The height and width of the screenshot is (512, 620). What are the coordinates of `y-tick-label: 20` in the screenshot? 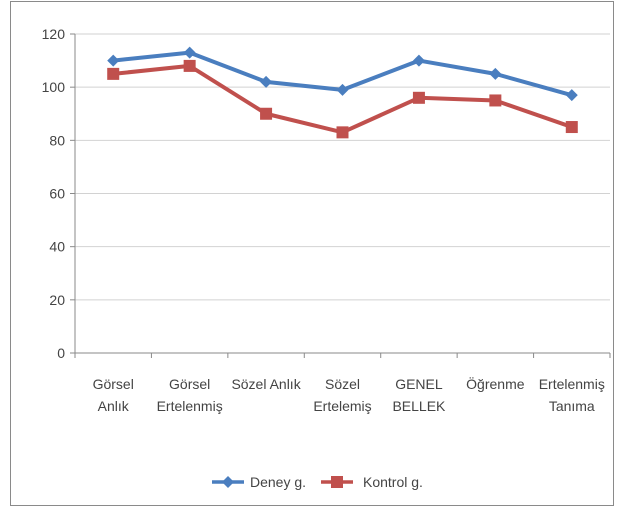 It's located at (57, 300).